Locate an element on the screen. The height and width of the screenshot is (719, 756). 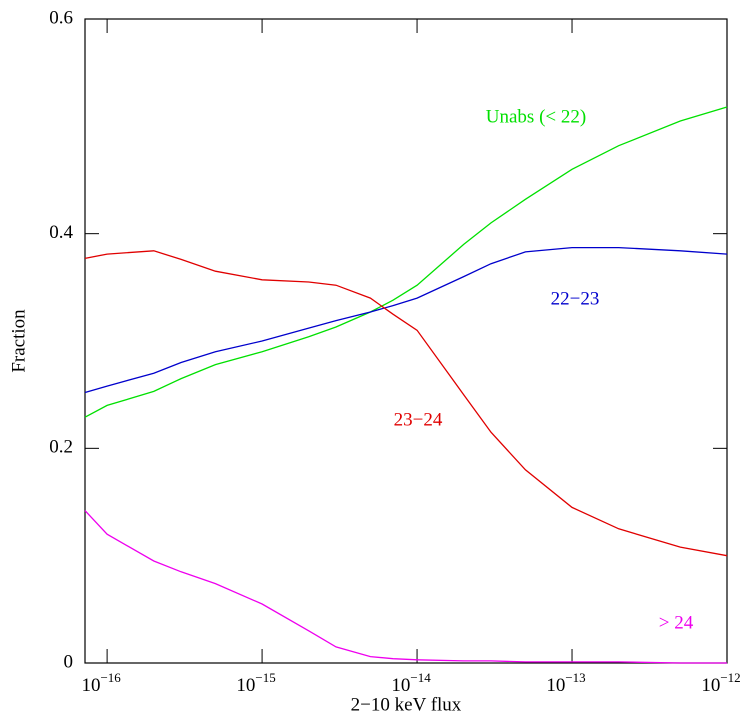
x-tick-label: 10−16 is located at coordinates (101, 683).